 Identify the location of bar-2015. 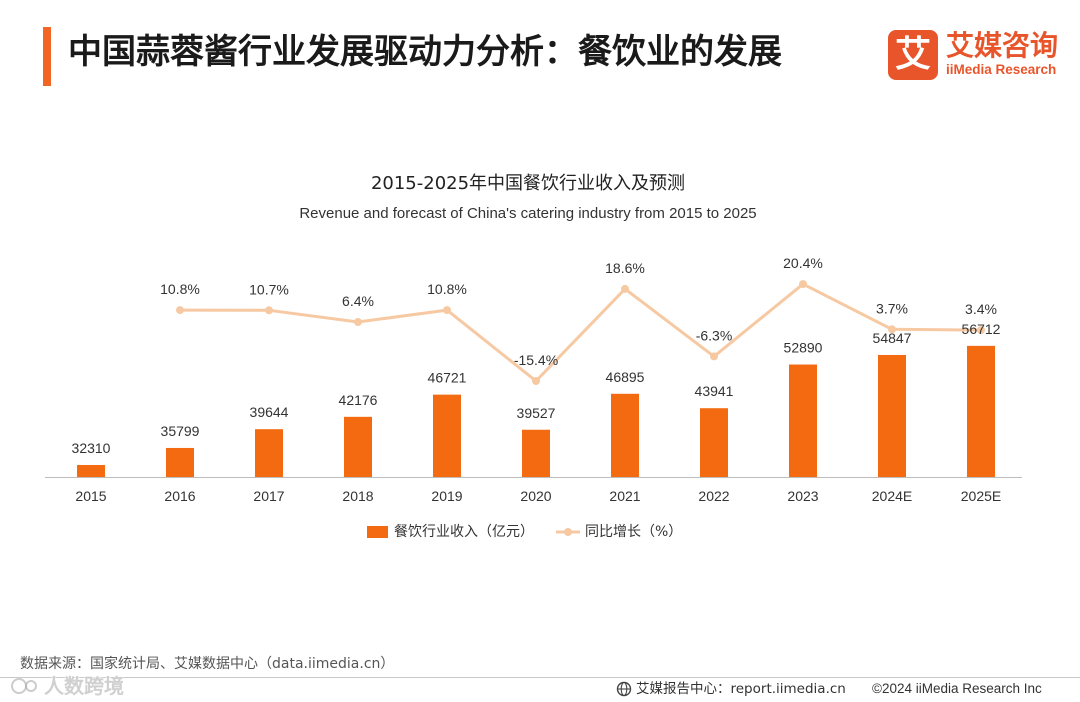
(91, 470).